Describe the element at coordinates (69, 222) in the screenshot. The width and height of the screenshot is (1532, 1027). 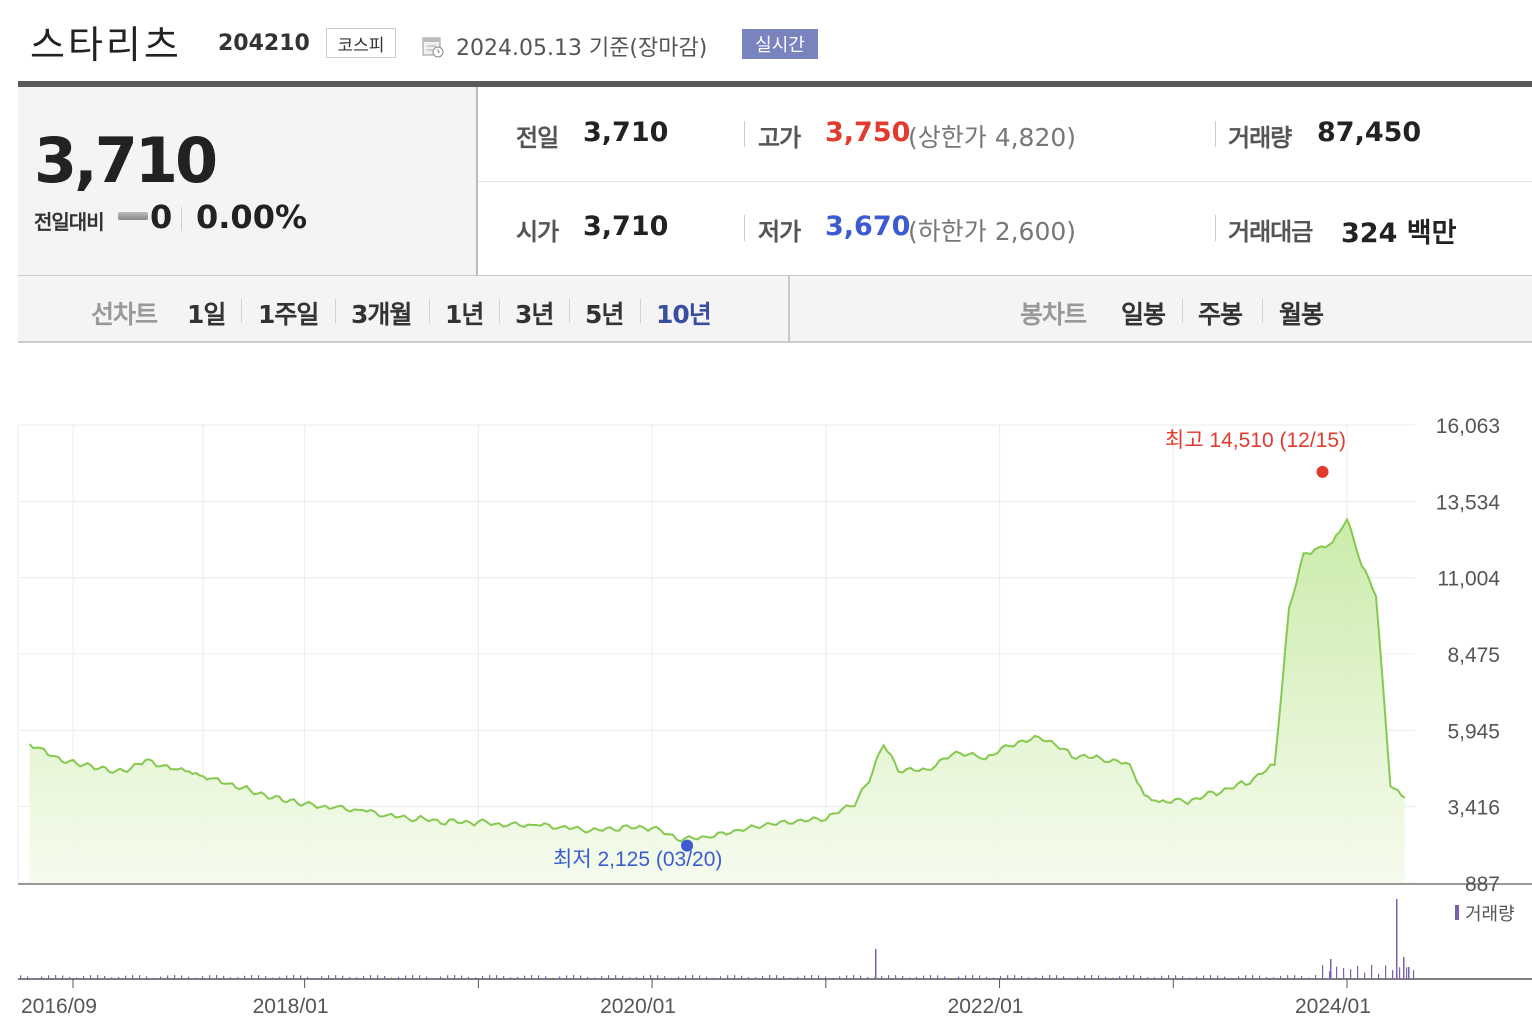
I see `change-label: 전일대비` at that location.